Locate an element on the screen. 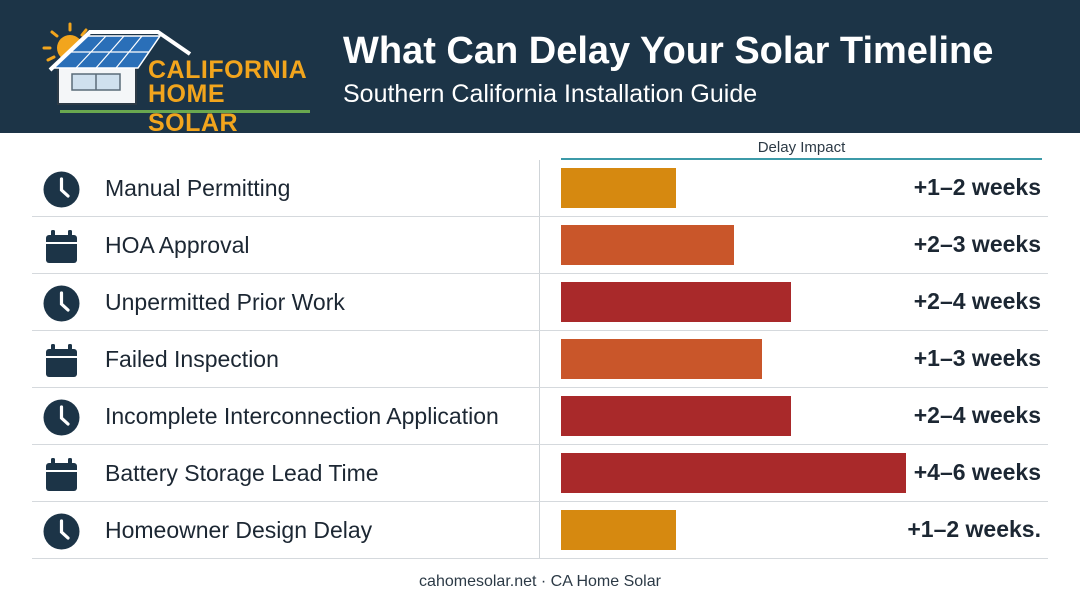  brand-underline is located at coordinates (185, 111).